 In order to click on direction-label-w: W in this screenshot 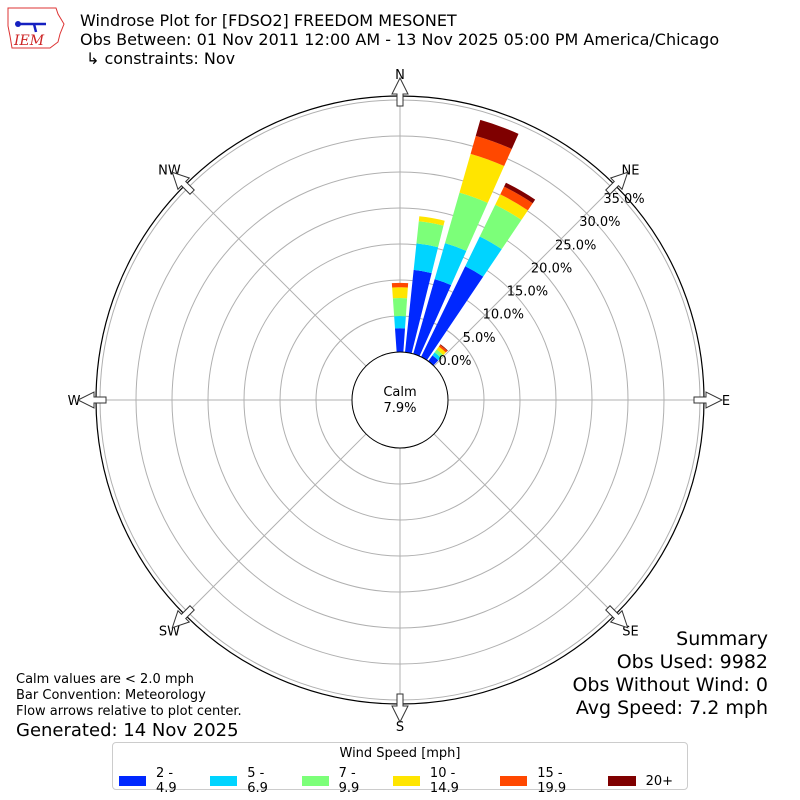, I will do `click(74, 401)`.